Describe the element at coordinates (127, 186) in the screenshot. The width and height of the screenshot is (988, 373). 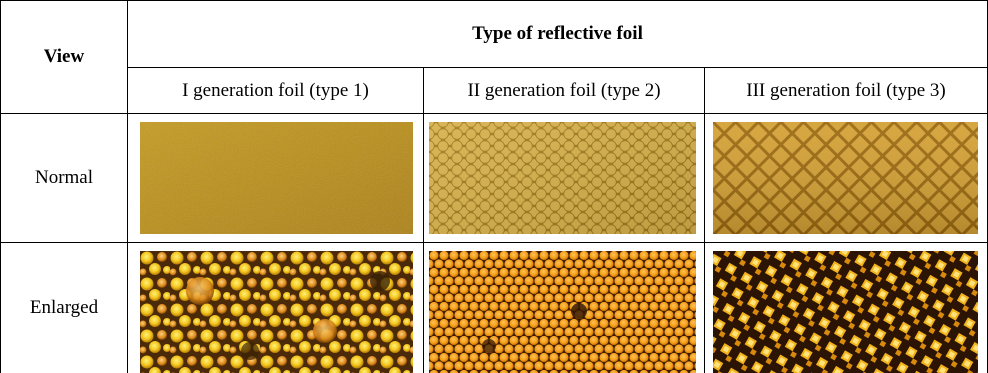
I see `view-column-border` at that location.